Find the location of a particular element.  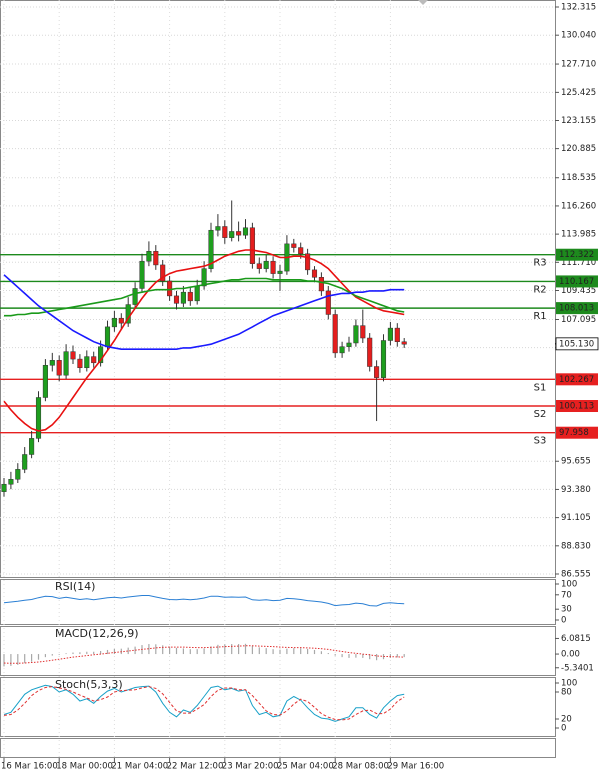

level-name: S1 is located at coordinates (540, 387).